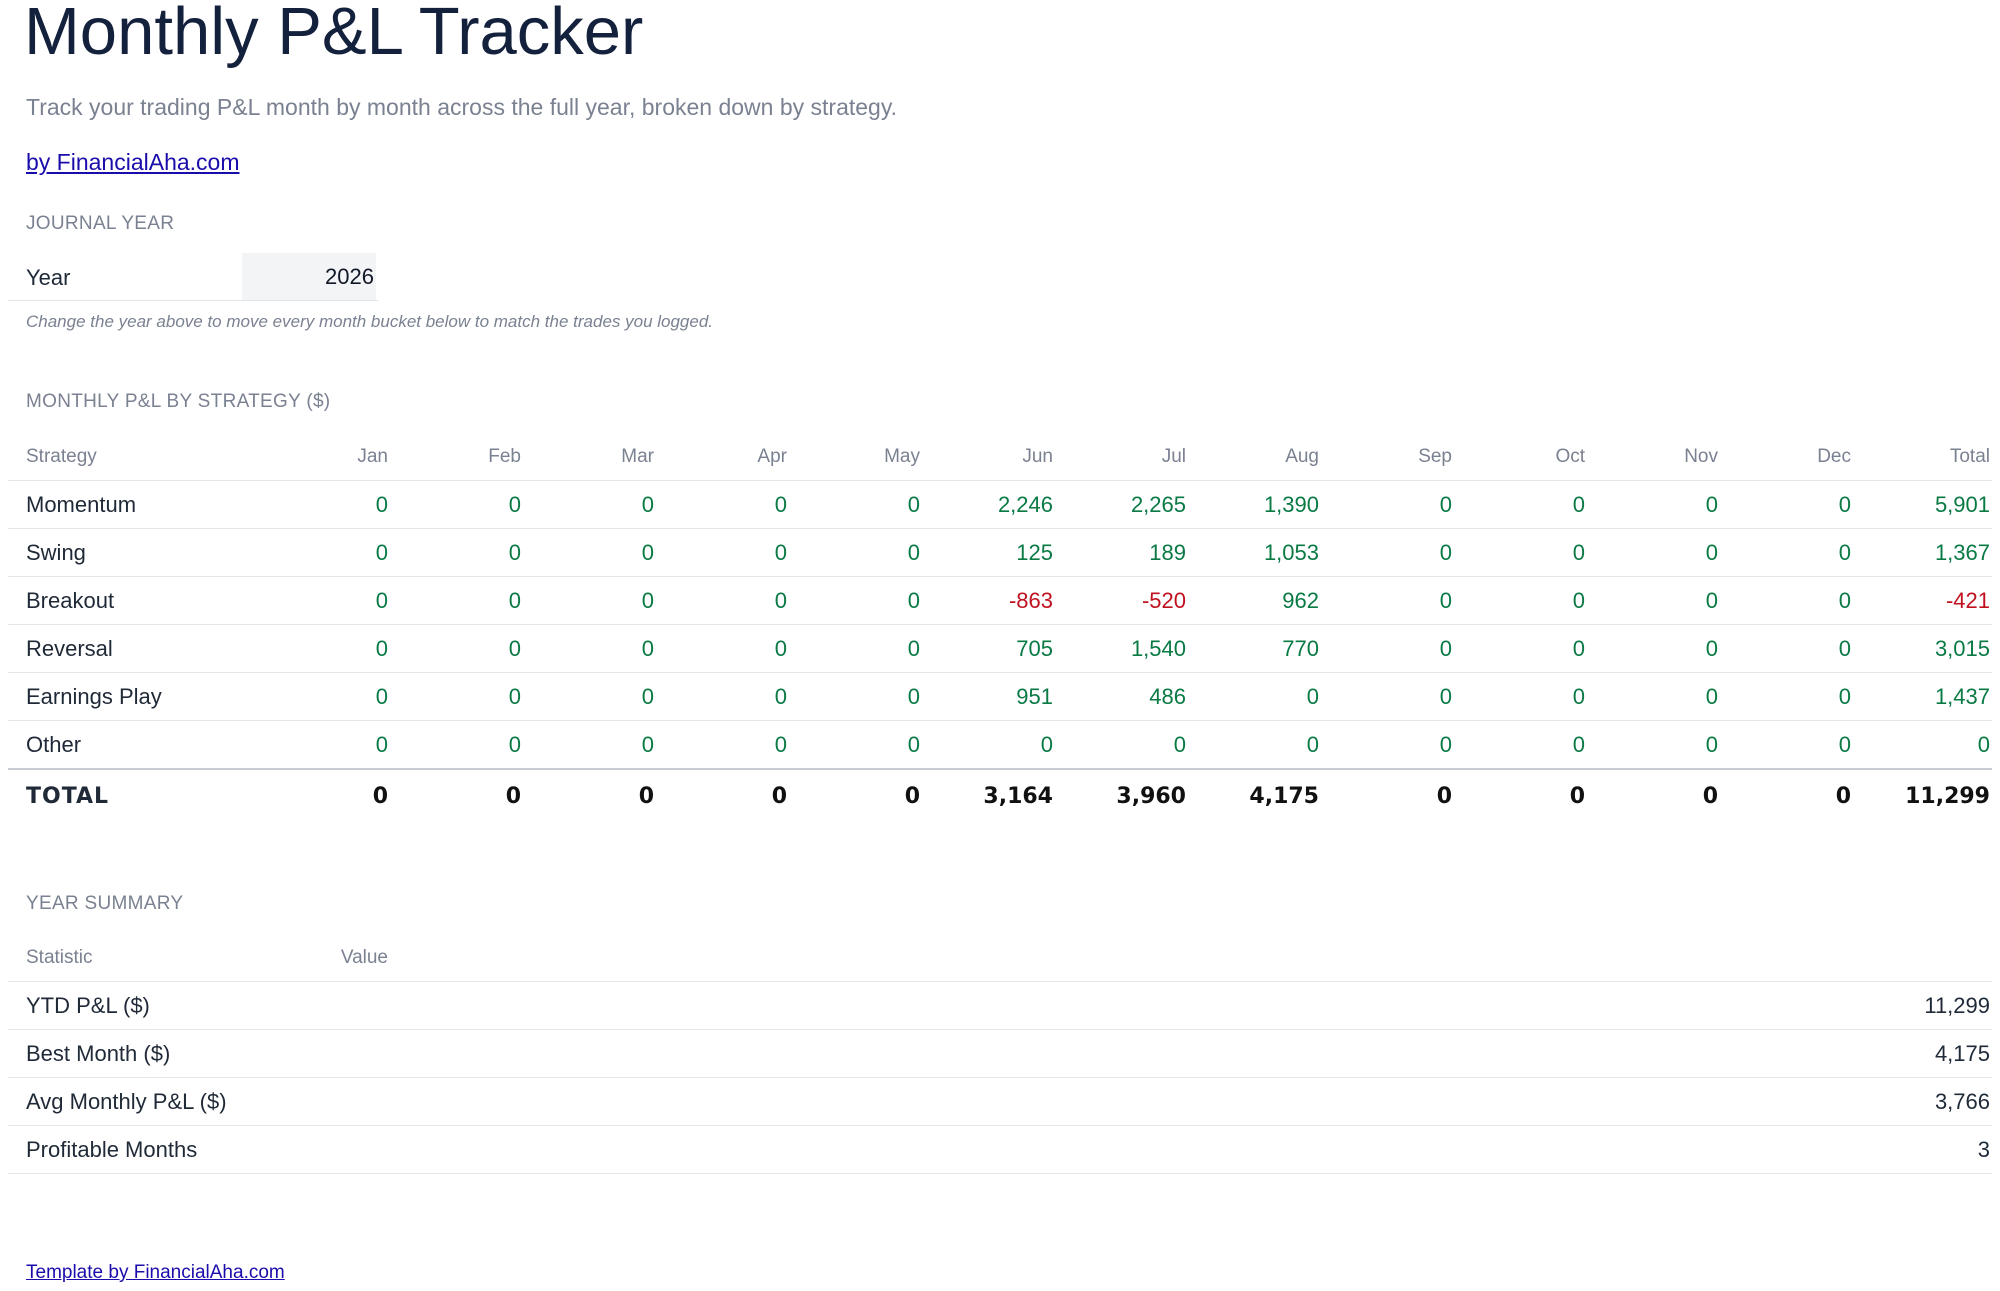 The width and height of the screenshot is (2000, 1291). I want to click on pnl-cell: 1,390, so click(1254, 504).